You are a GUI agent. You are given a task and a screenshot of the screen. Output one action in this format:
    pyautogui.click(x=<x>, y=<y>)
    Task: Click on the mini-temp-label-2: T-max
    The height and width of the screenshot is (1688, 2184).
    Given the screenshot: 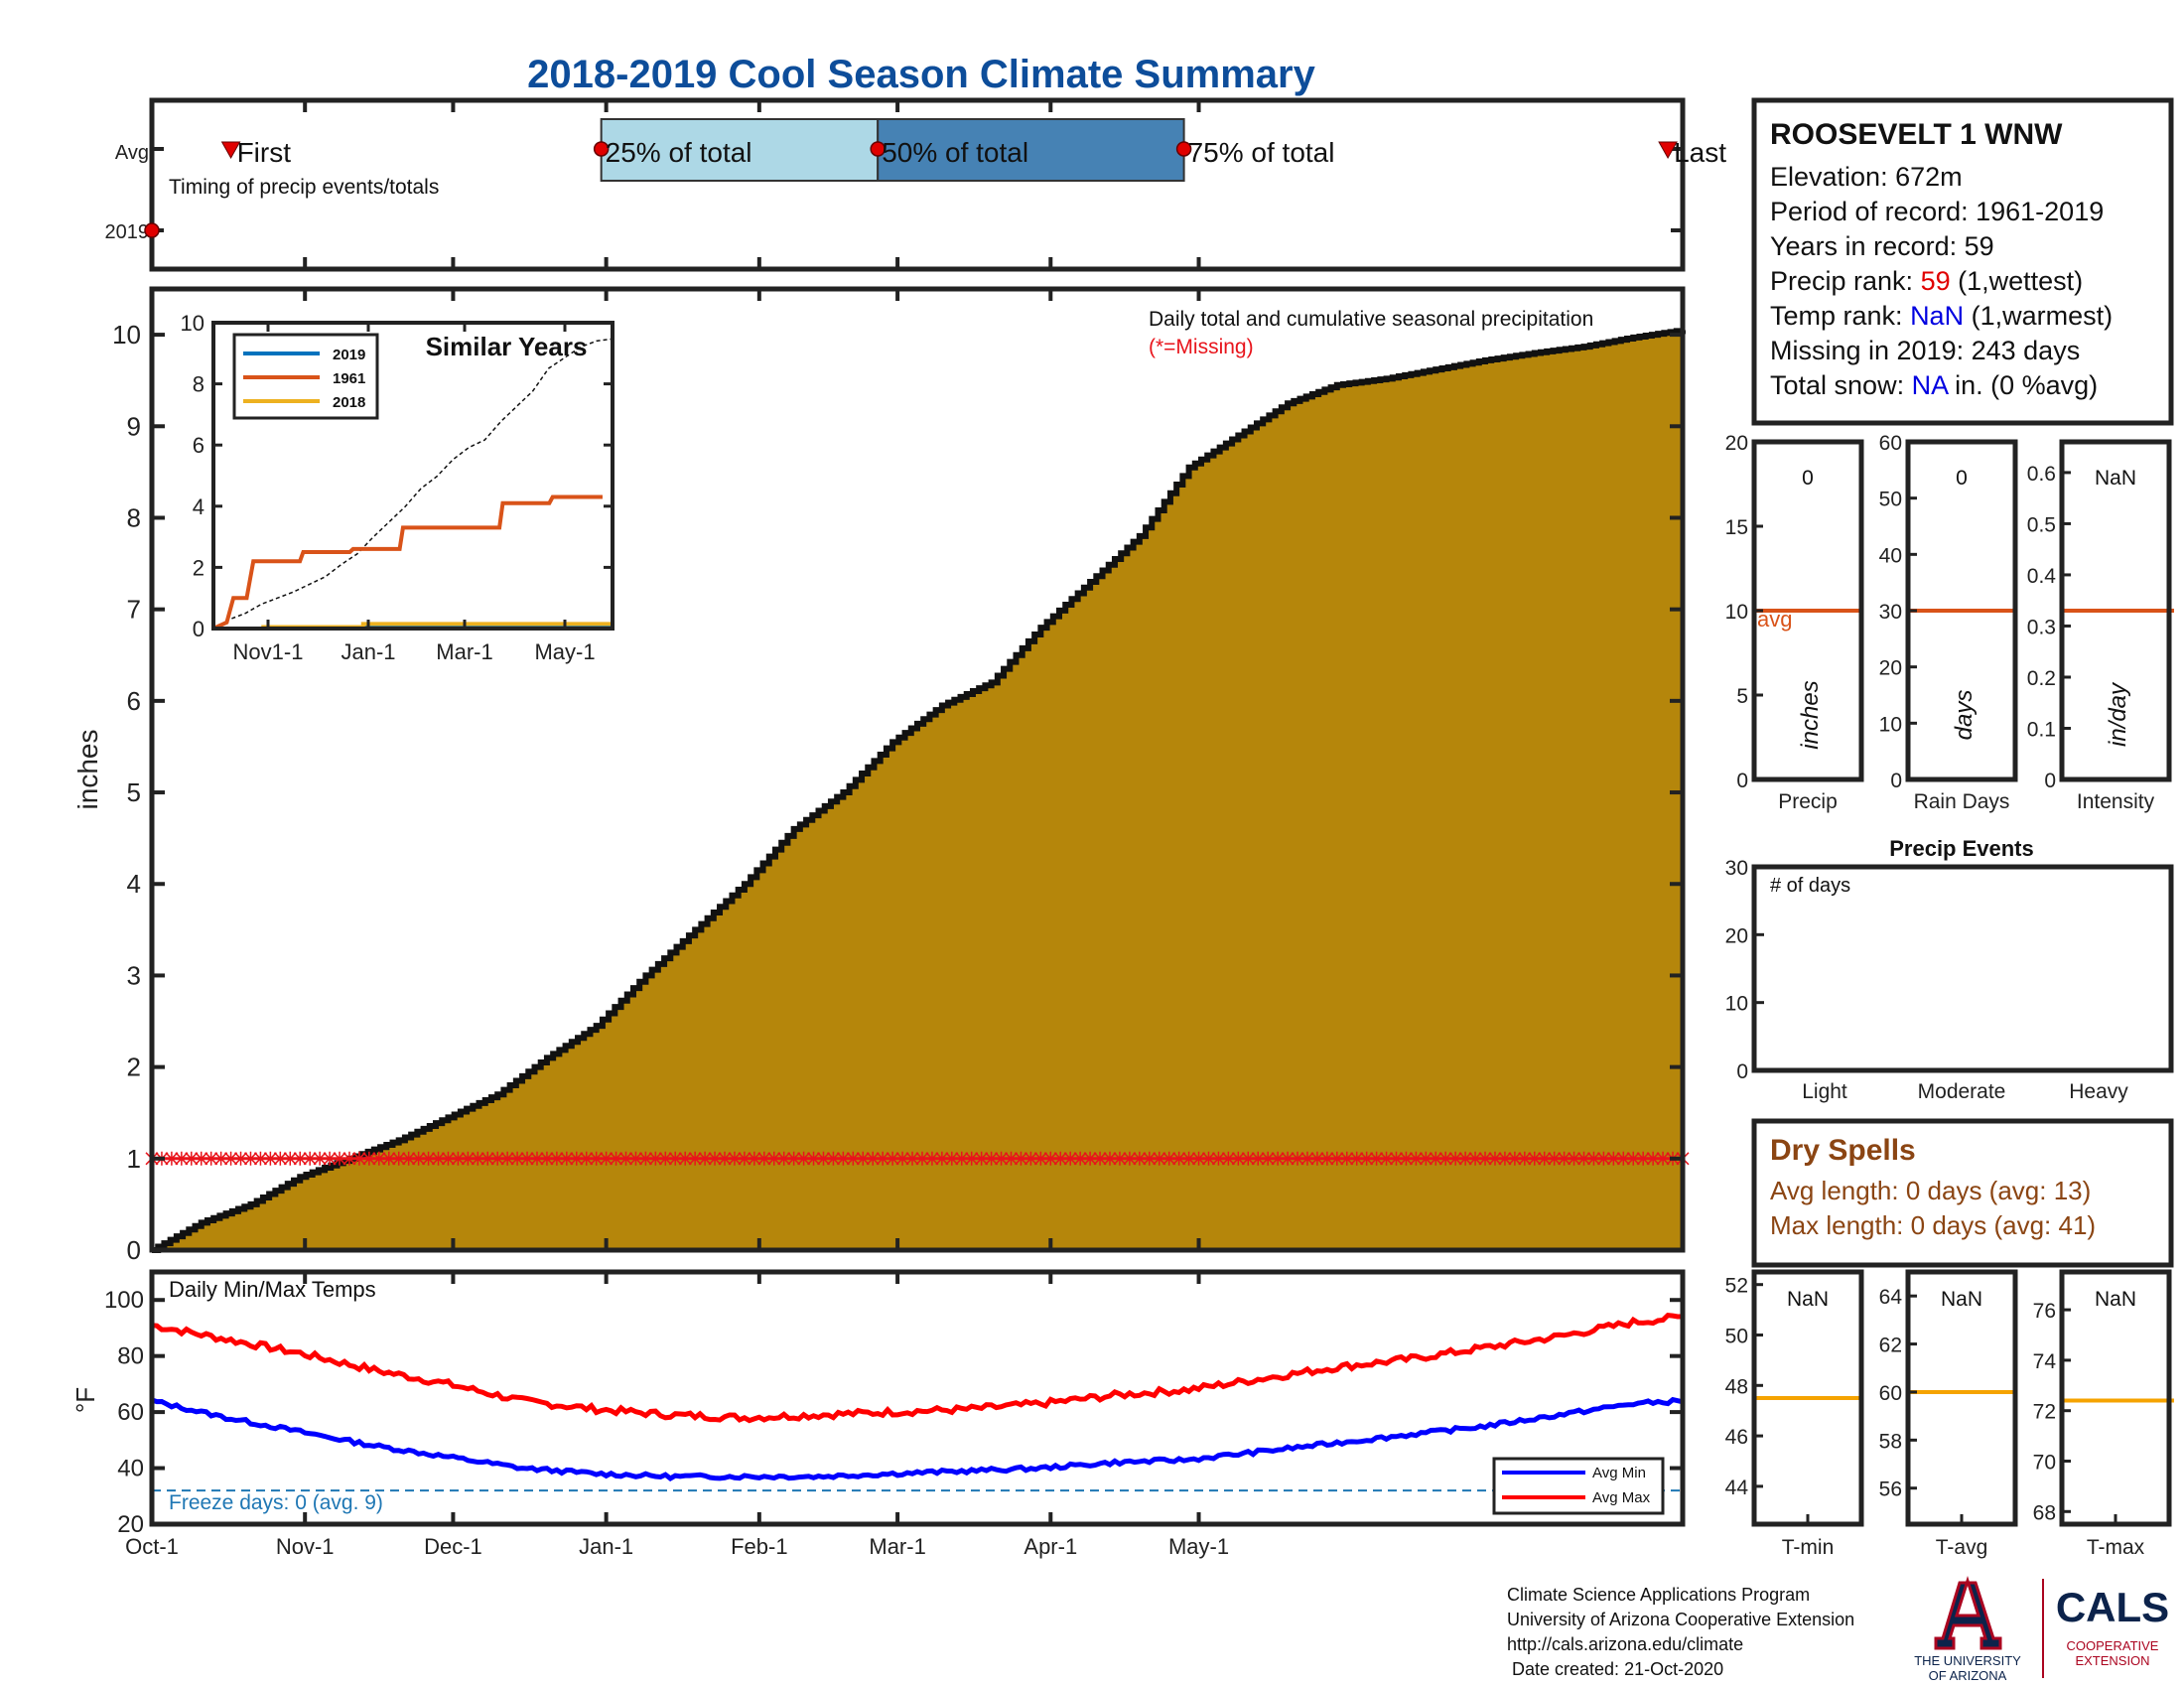 What is the action you would take?
    pyautogui.click(x=2116, y=1547)
    